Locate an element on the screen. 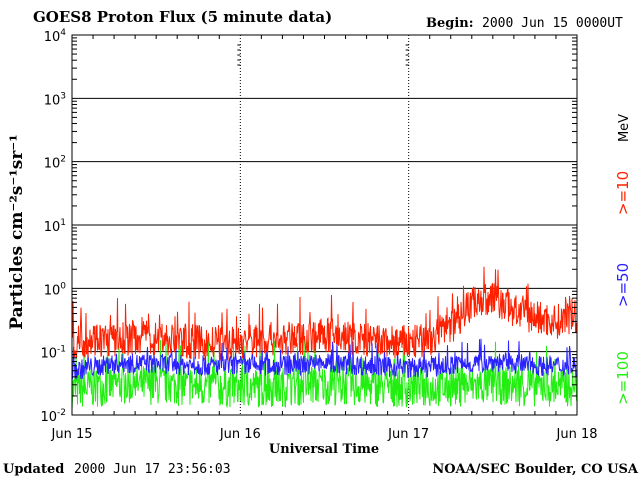 The image size is (640, 480). y-tick-label: 10³ is located at coordinates (55, 99).